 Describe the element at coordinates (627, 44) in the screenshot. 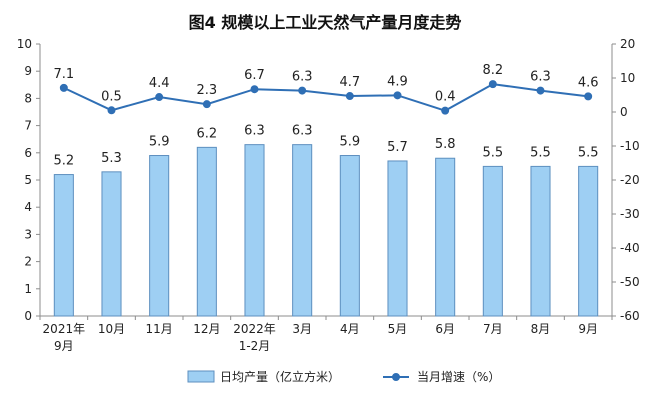

I see `right-axis-tick-label: 20` at that location.